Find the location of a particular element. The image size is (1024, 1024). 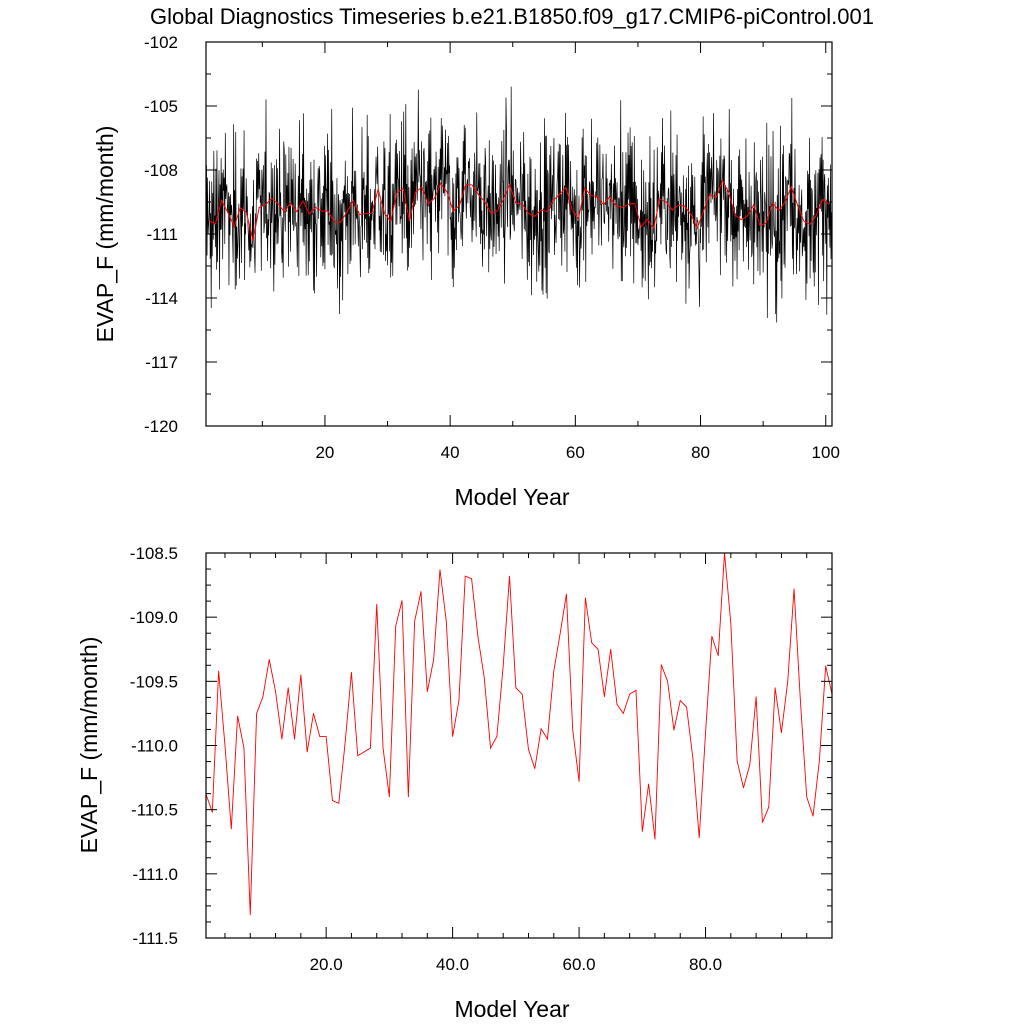

monthly-series-line is located at coordinates (518, 204).